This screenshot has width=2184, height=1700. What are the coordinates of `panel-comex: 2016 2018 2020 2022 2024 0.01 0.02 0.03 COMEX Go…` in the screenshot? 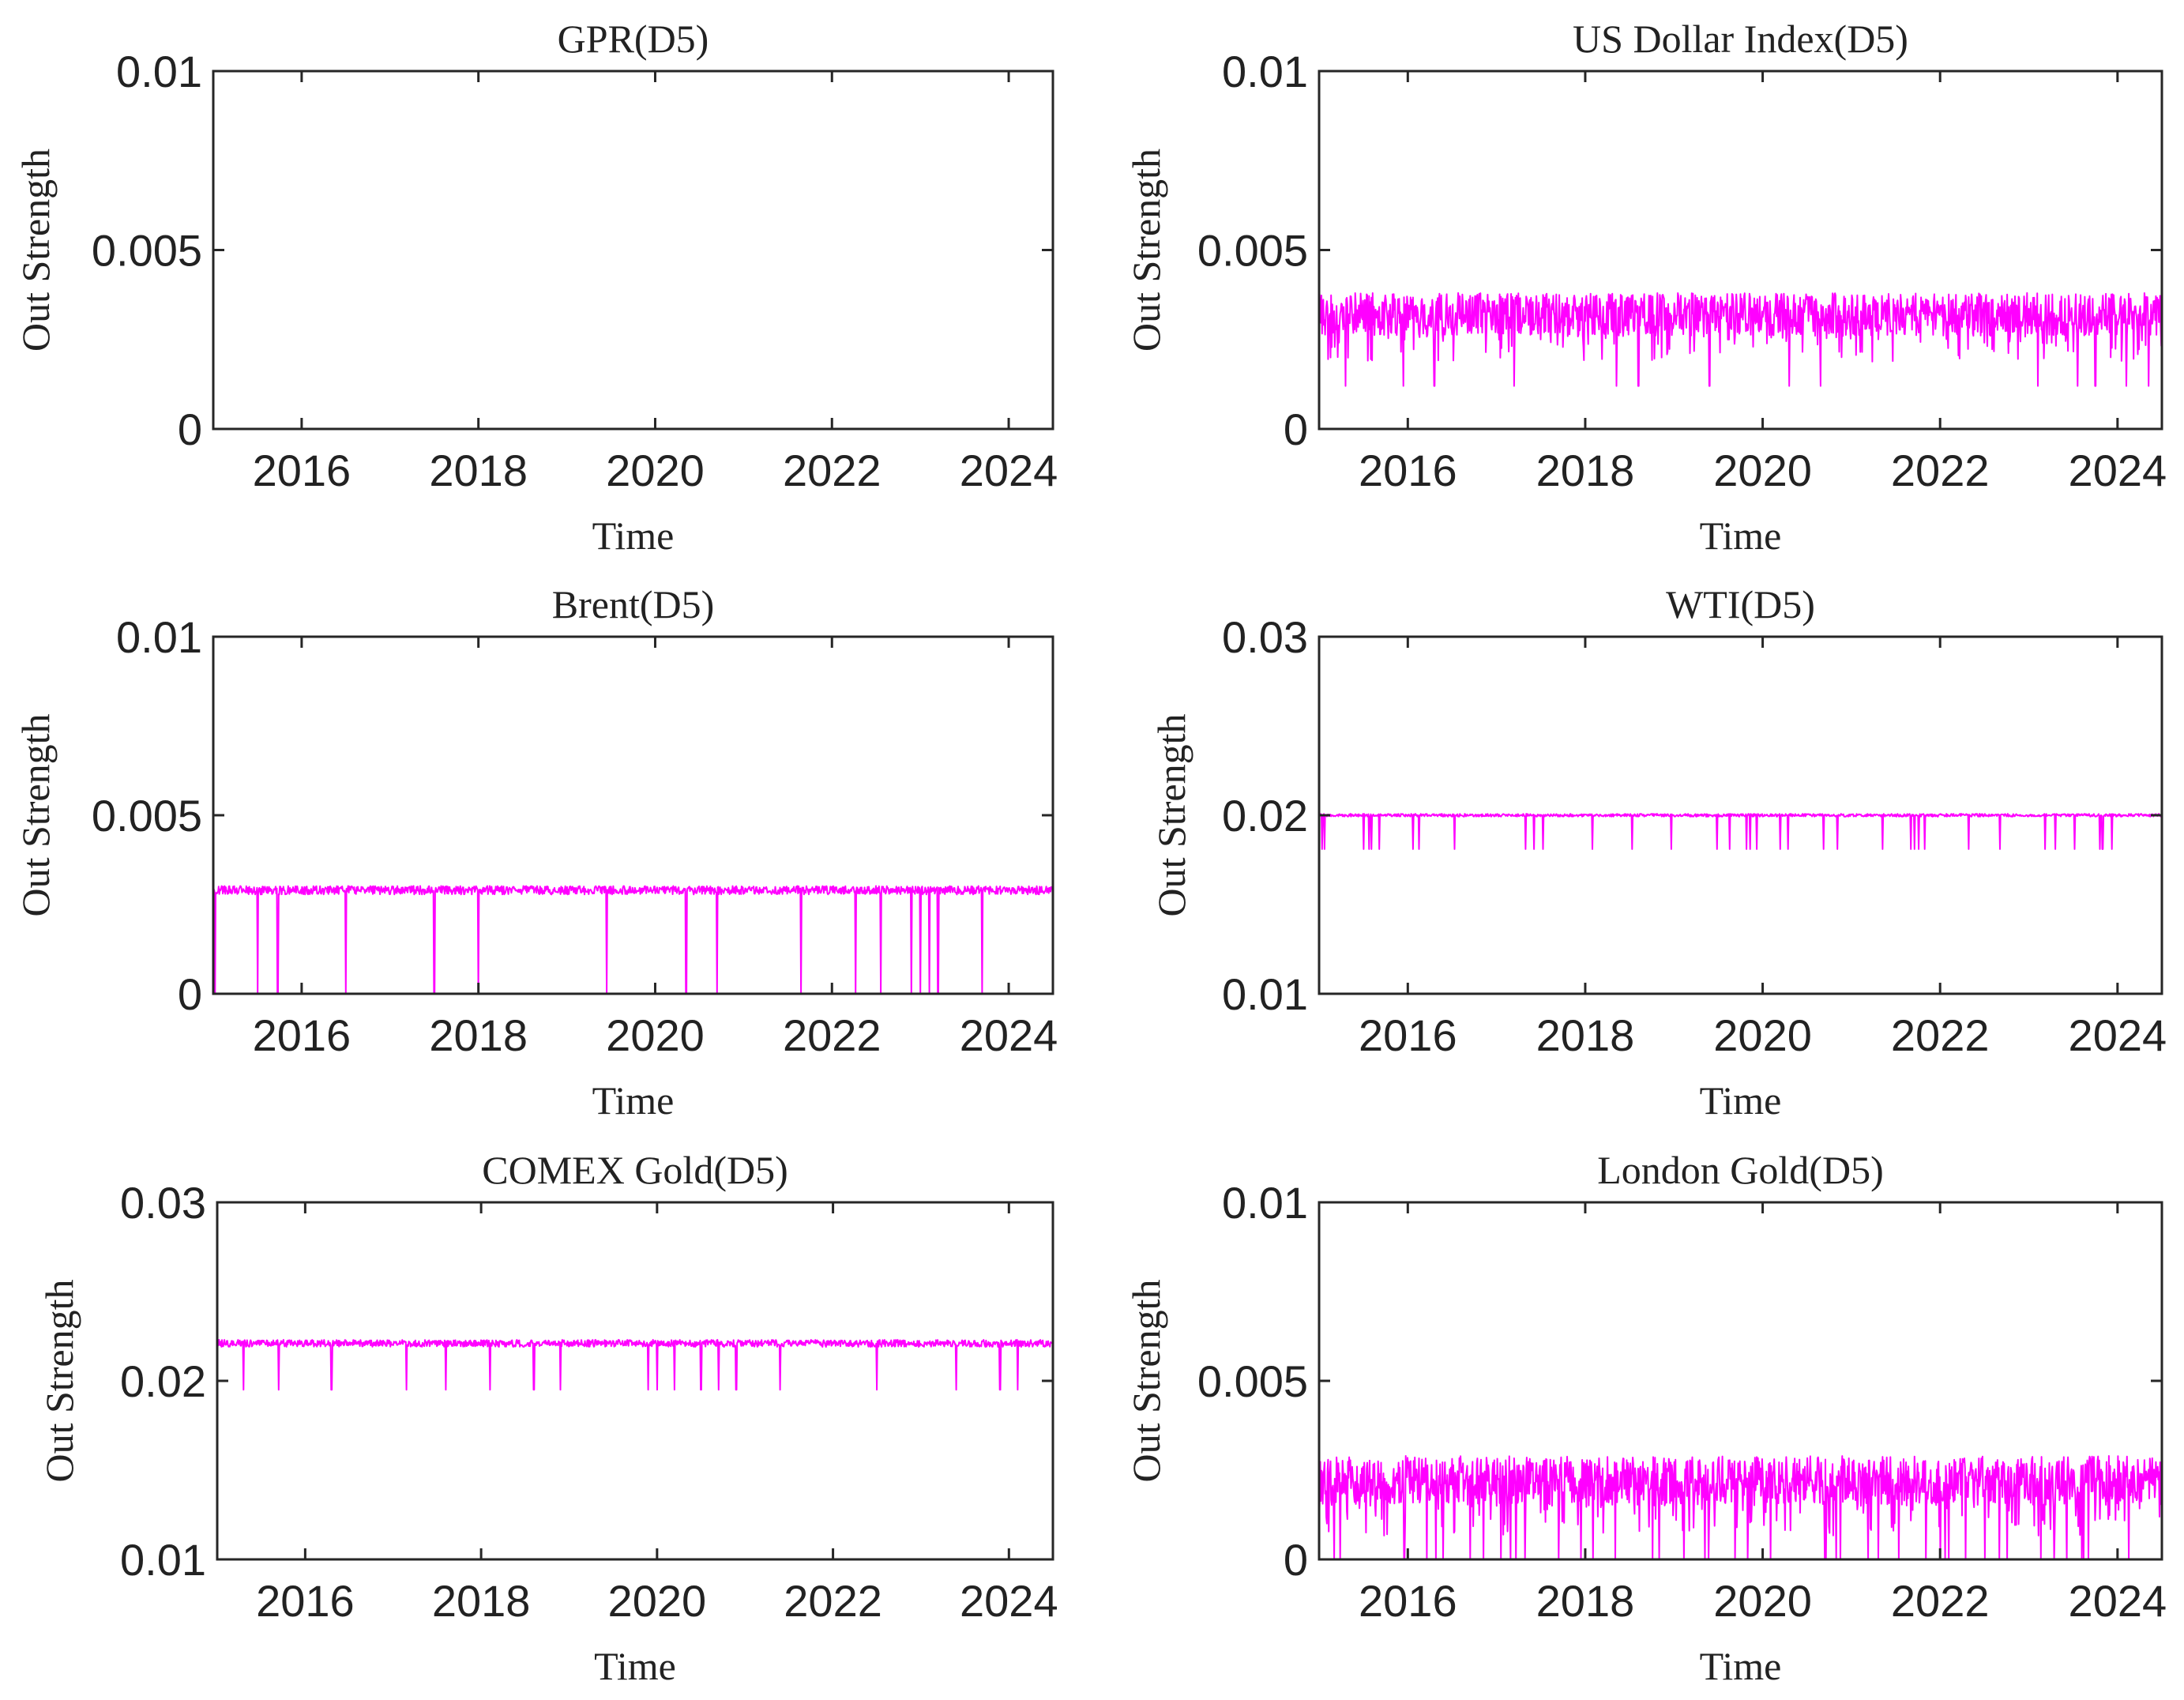 It's located at (547, 1418).